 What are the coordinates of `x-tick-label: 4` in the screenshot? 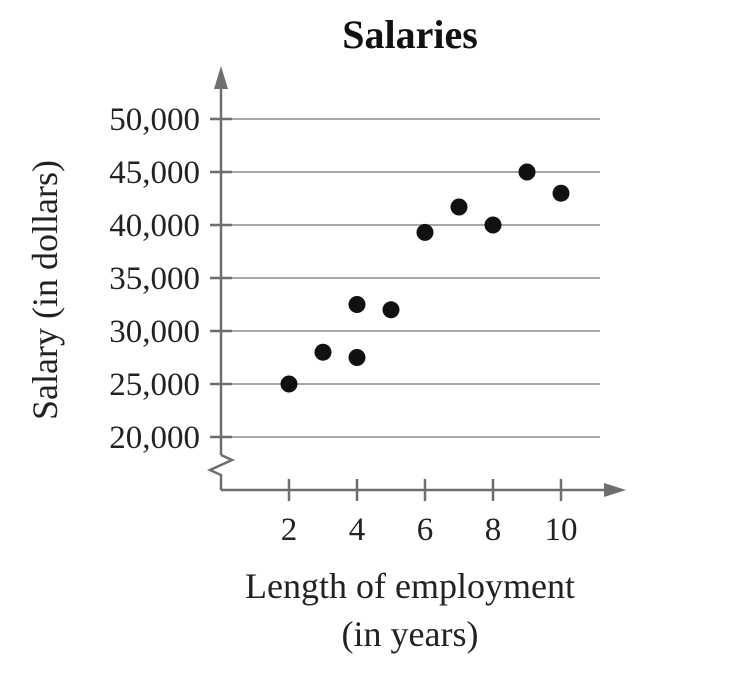 It's located at (357, 530).